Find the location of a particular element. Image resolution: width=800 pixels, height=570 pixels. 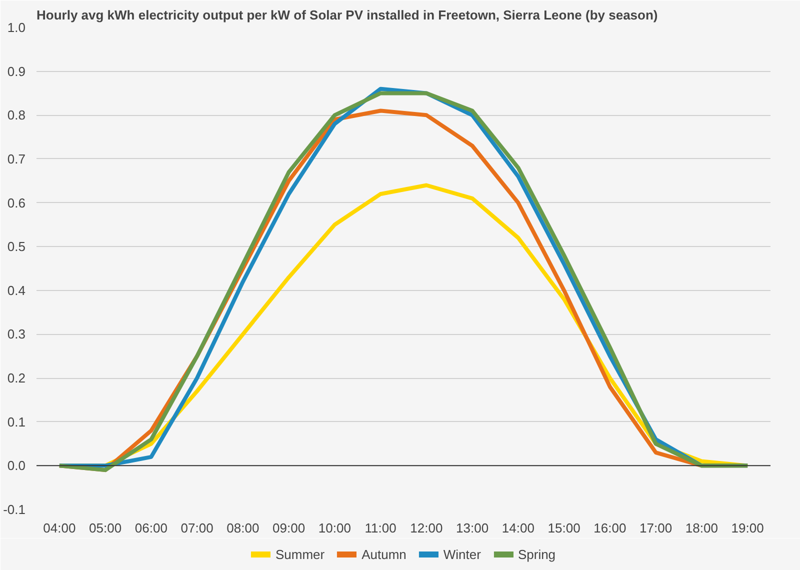

x-tick-label: 14:00 is located at coordinates (518, 528).